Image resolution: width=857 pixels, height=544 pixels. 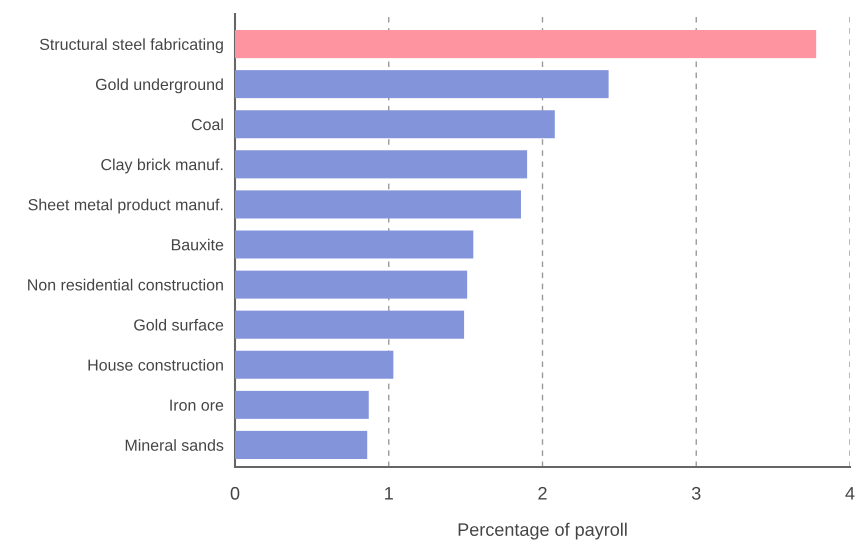 I want to click on y-tick-label: Coal, so click(x=207, y=124).